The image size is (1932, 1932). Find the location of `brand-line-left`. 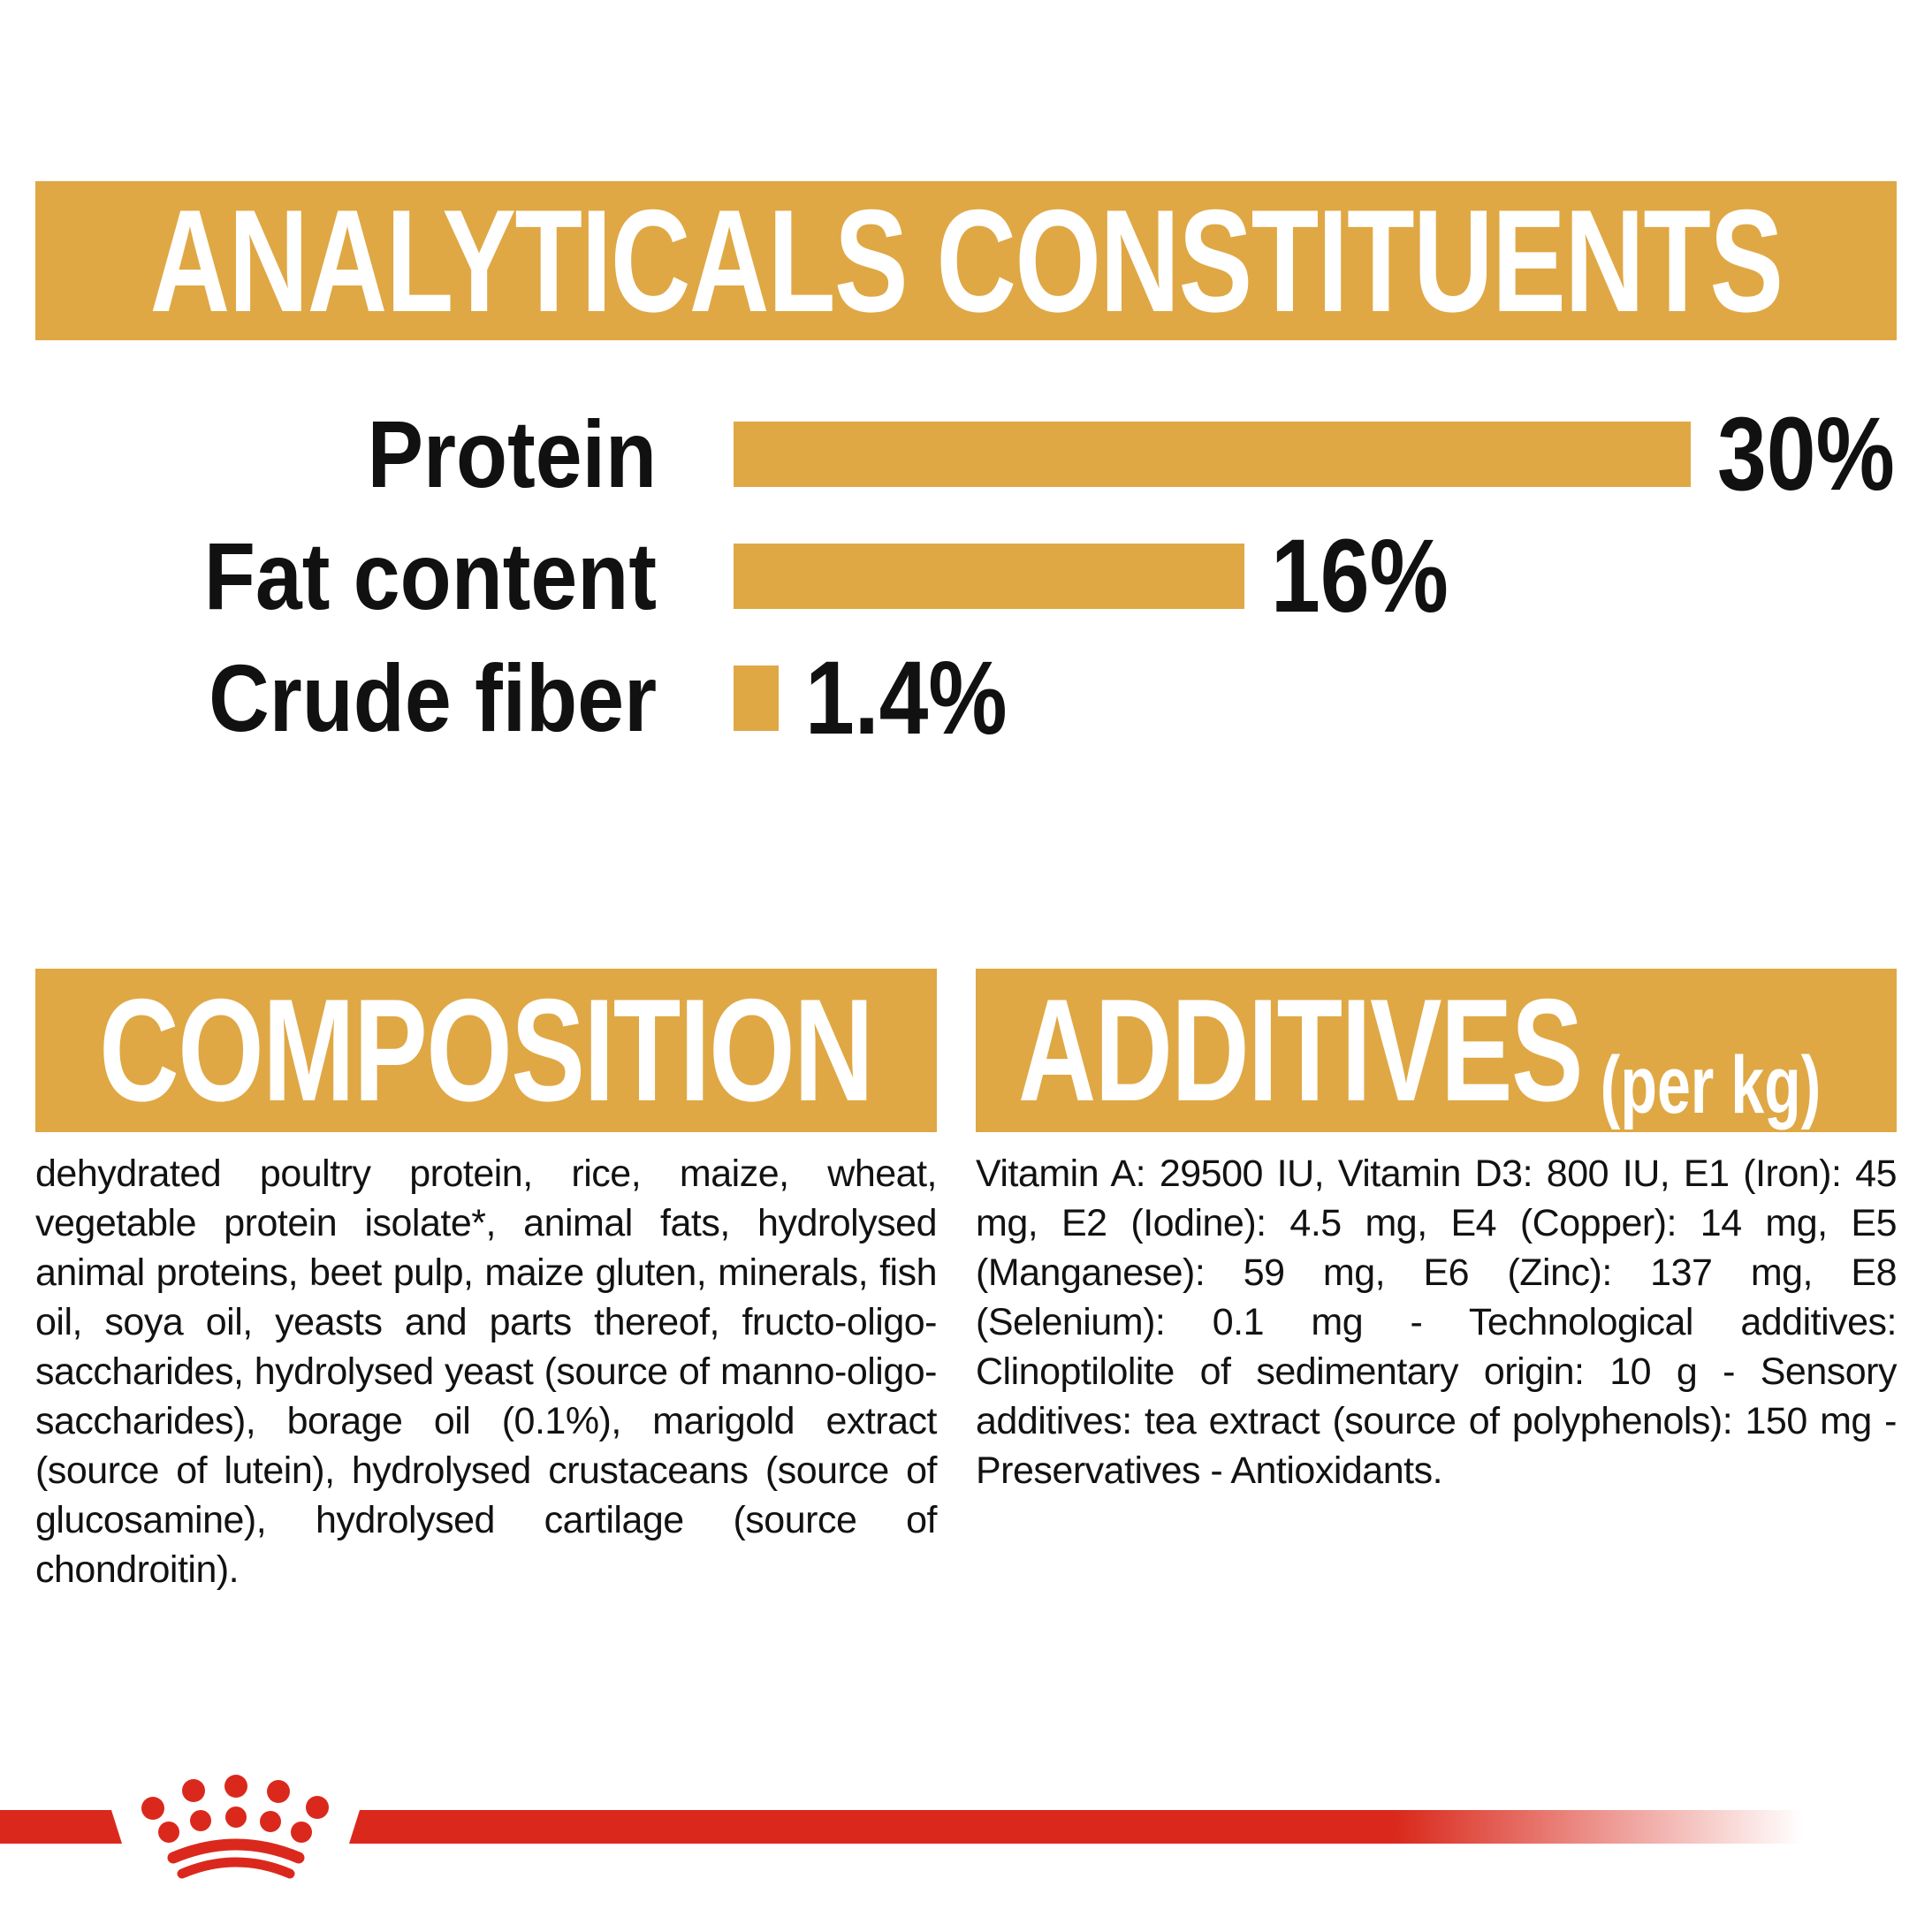

brand-line-left is located at coordinates (61, 1827).